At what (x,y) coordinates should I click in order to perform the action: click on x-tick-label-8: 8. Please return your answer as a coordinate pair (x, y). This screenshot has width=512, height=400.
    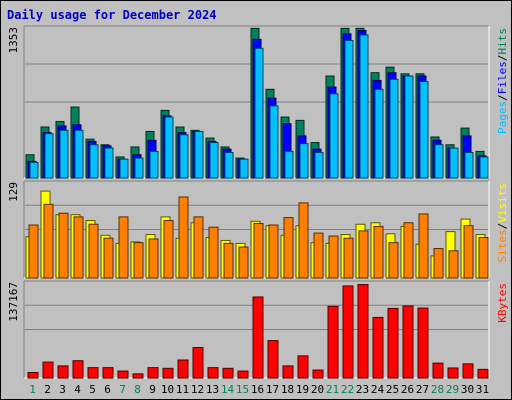
    Looking at the image, I should click on (137, 389).